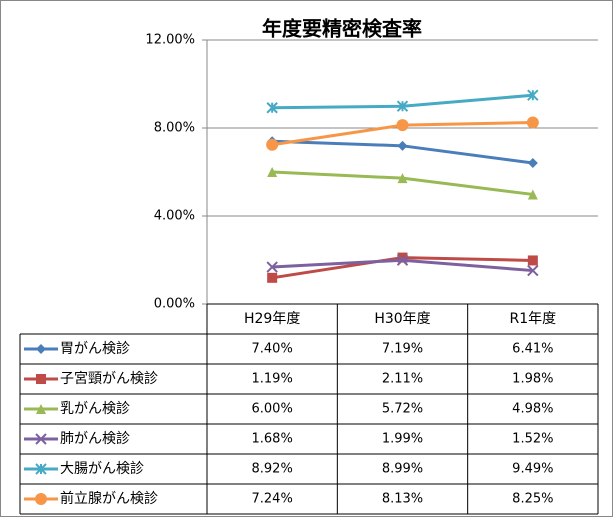  I want to click on table-value: 7.19%, so click(402, 349).